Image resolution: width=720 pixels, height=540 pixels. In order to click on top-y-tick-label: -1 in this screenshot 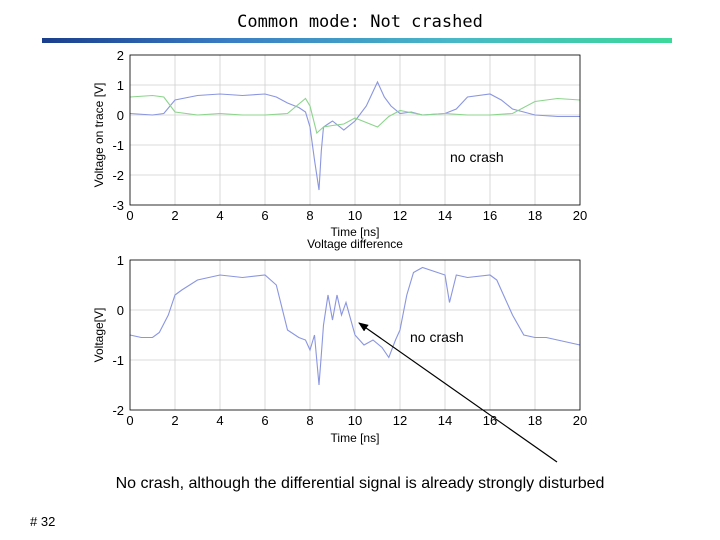, I will do `click(118, 145)`.